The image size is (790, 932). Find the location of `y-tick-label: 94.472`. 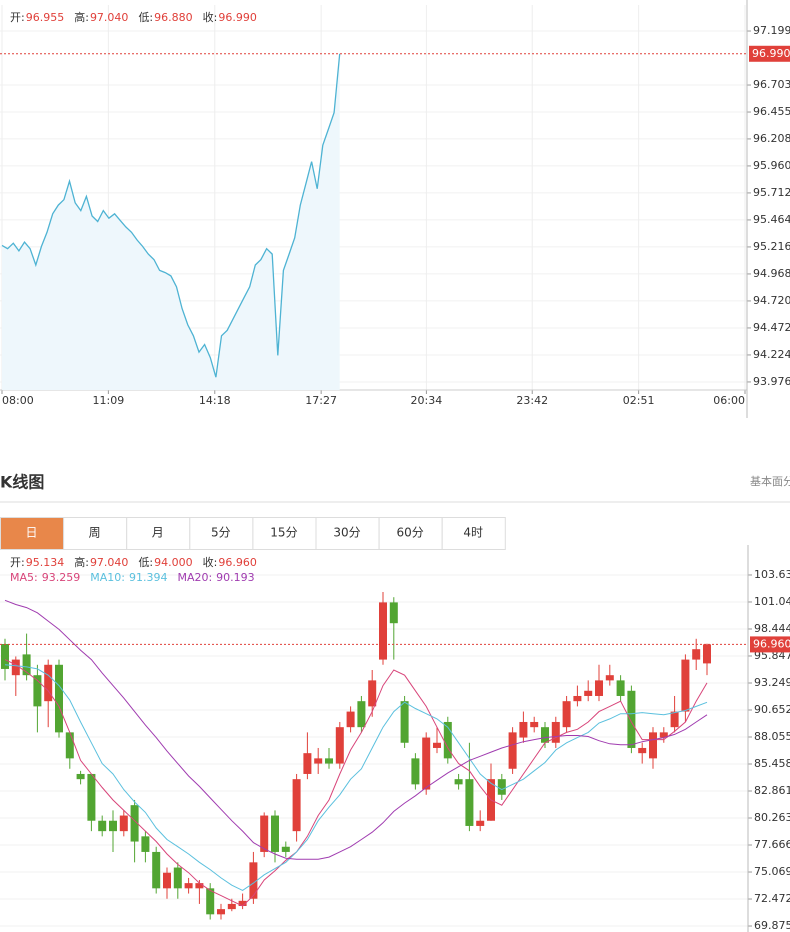

y-tick-label: 94.472 is located at coordinates (771, 327).